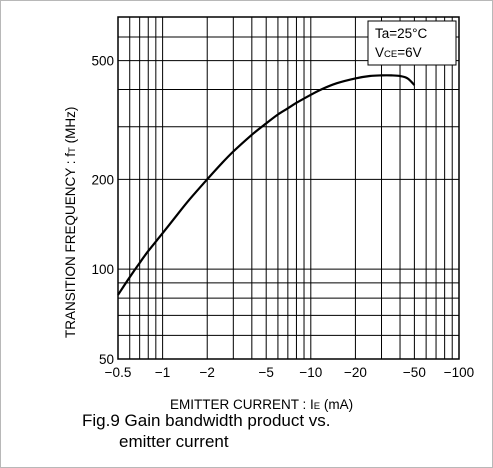 The height and width of the screenshot is (468, 493). I want to click on x-tick-label: −5, so click(265, 372).